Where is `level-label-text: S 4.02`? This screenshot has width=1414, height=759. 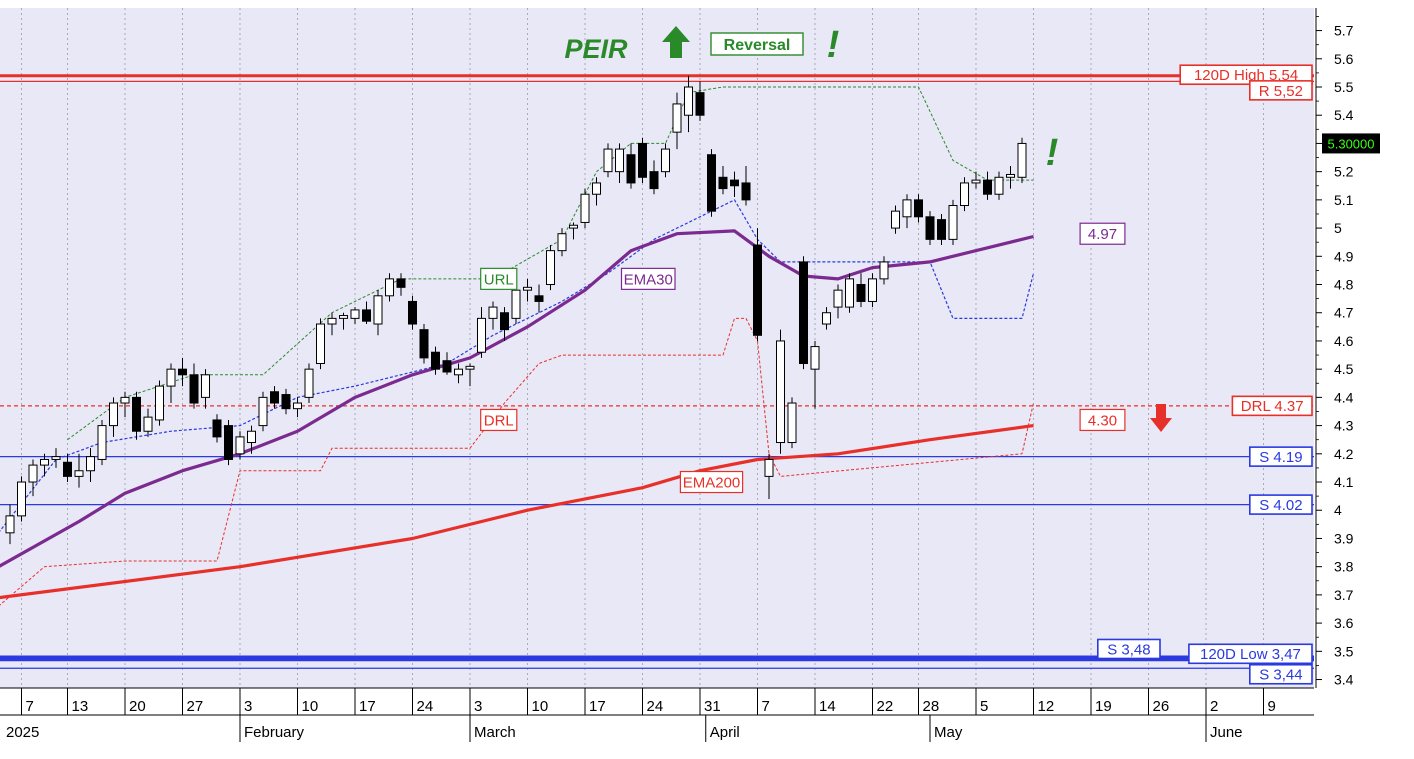
level-label-text: S 4.02 is located at coordinates (1280, 505).